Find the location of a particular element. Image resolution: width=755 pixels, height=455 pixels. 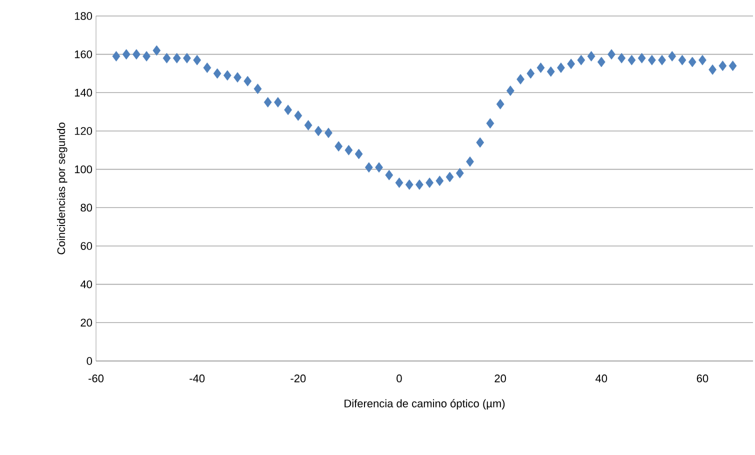

x-tick-label: -40 is located at coordinates (197, 378).